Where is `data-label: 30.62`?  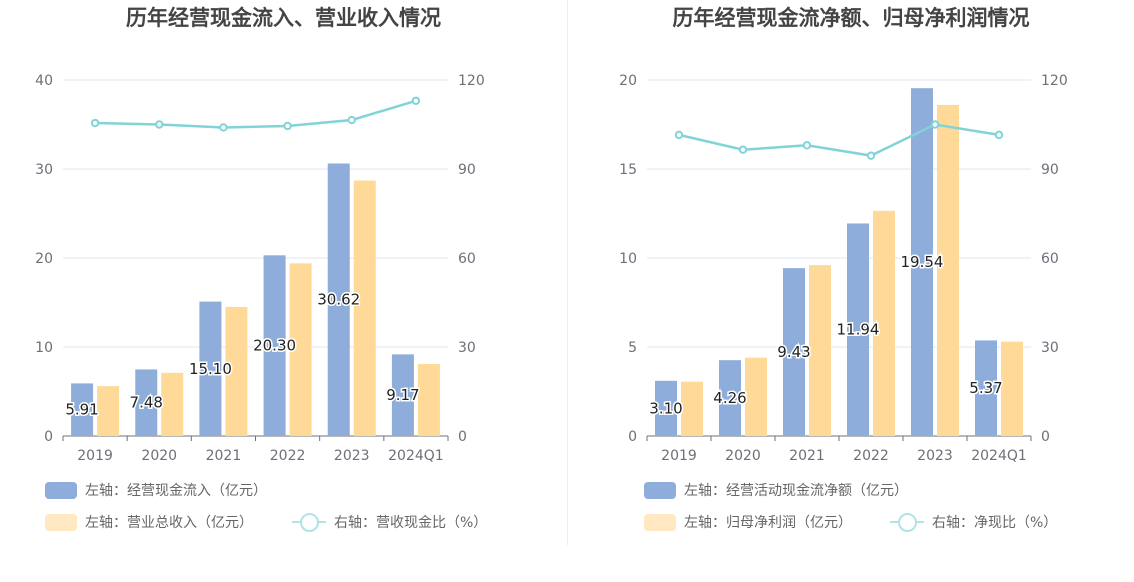
data-label: 30.62 is located at coordinates (338, 300).